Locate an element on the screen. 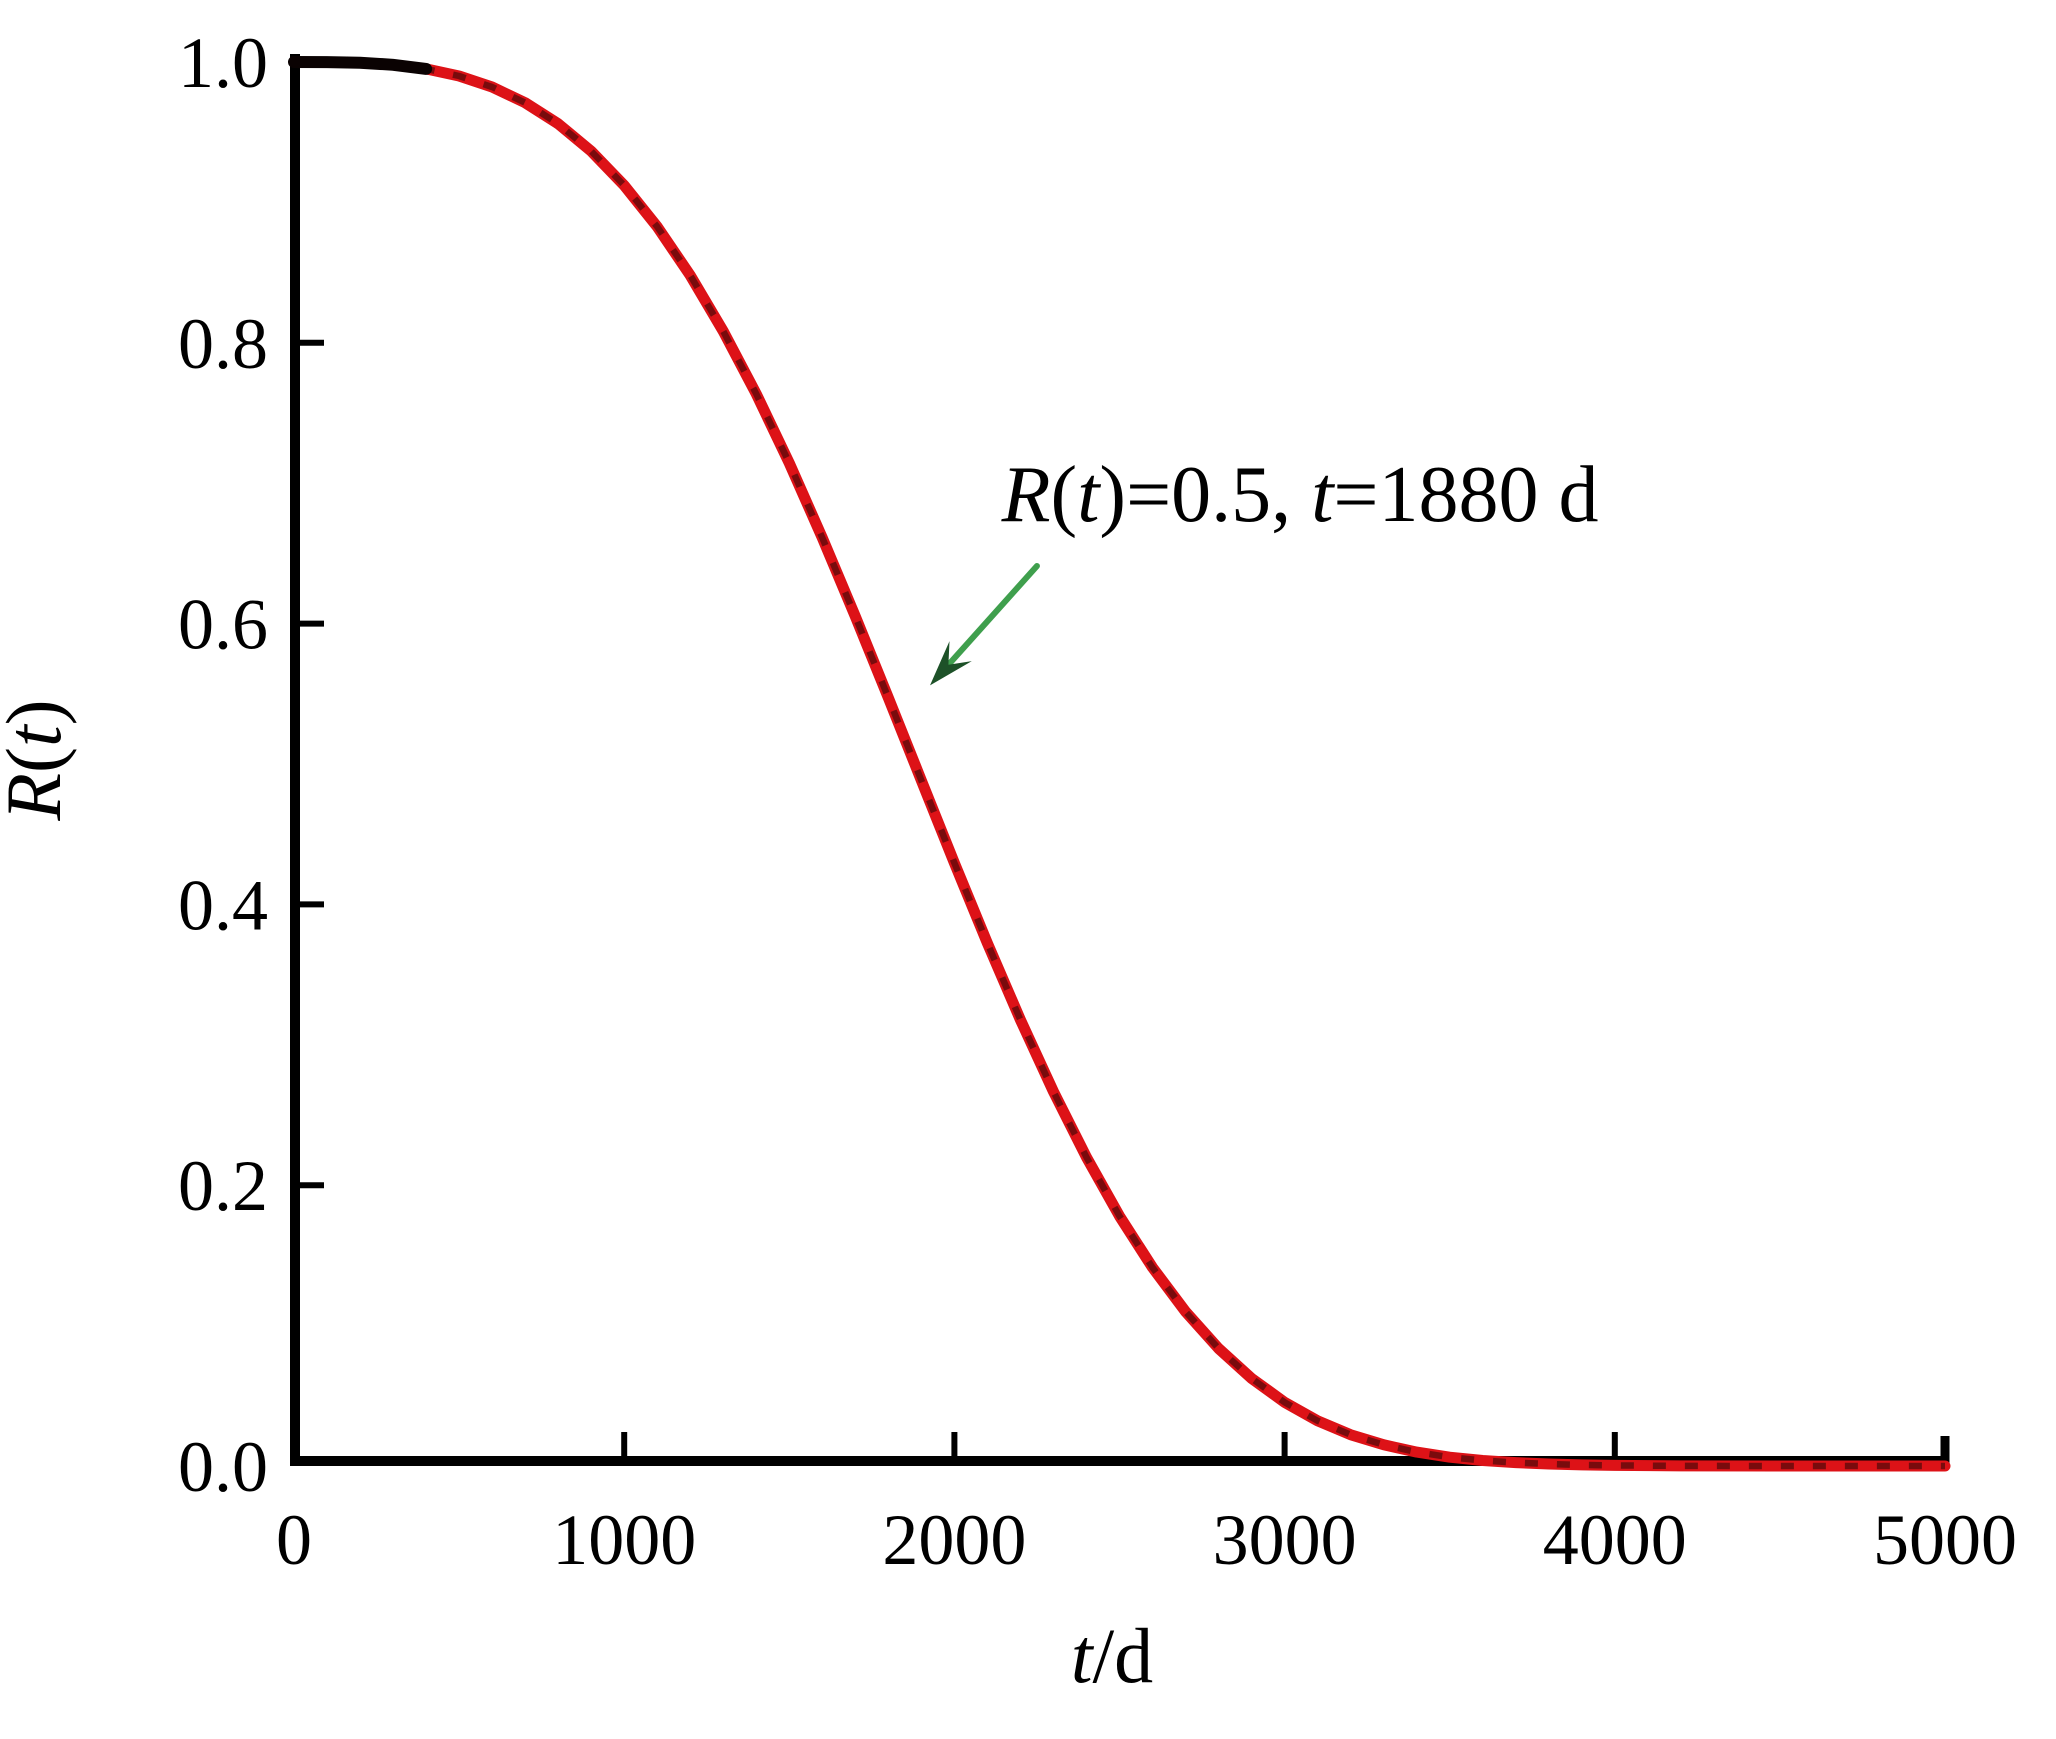 The image size is (2056, 1739). x-tick-label-5000: 5000 is located at coordinates (1945, 1540).